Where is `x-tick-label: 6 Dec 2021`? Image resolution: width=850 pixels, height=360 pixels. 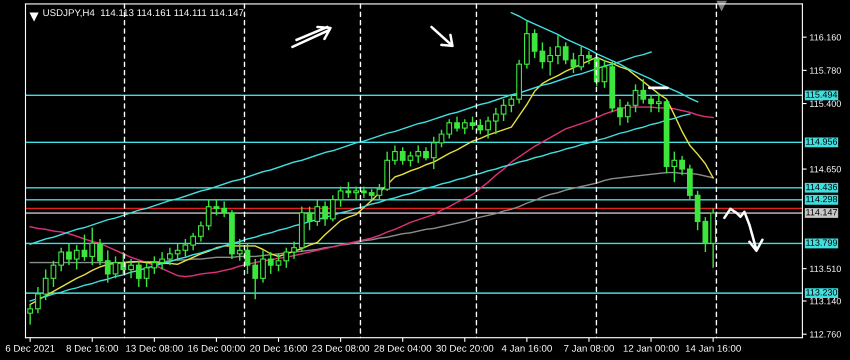 x-tick-label: 6 Dec 2021 is located at coordinates (30, 348).